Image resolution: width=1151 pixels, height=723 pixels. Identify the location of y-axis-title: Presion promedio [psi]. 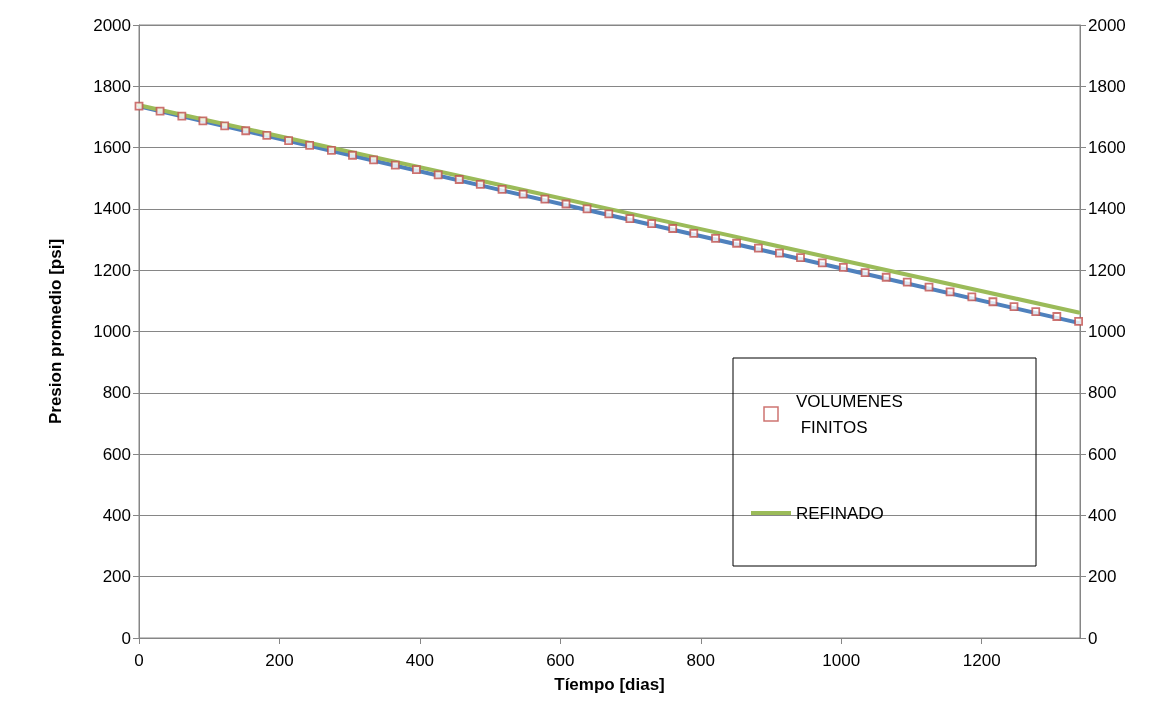
(55, 331).